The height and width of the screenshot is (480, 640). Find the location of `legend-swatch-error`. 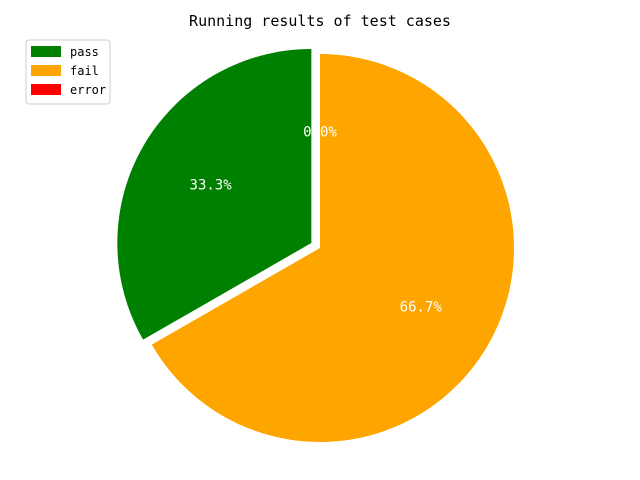

legend-swatch-error is located at coordinates (46, 89).